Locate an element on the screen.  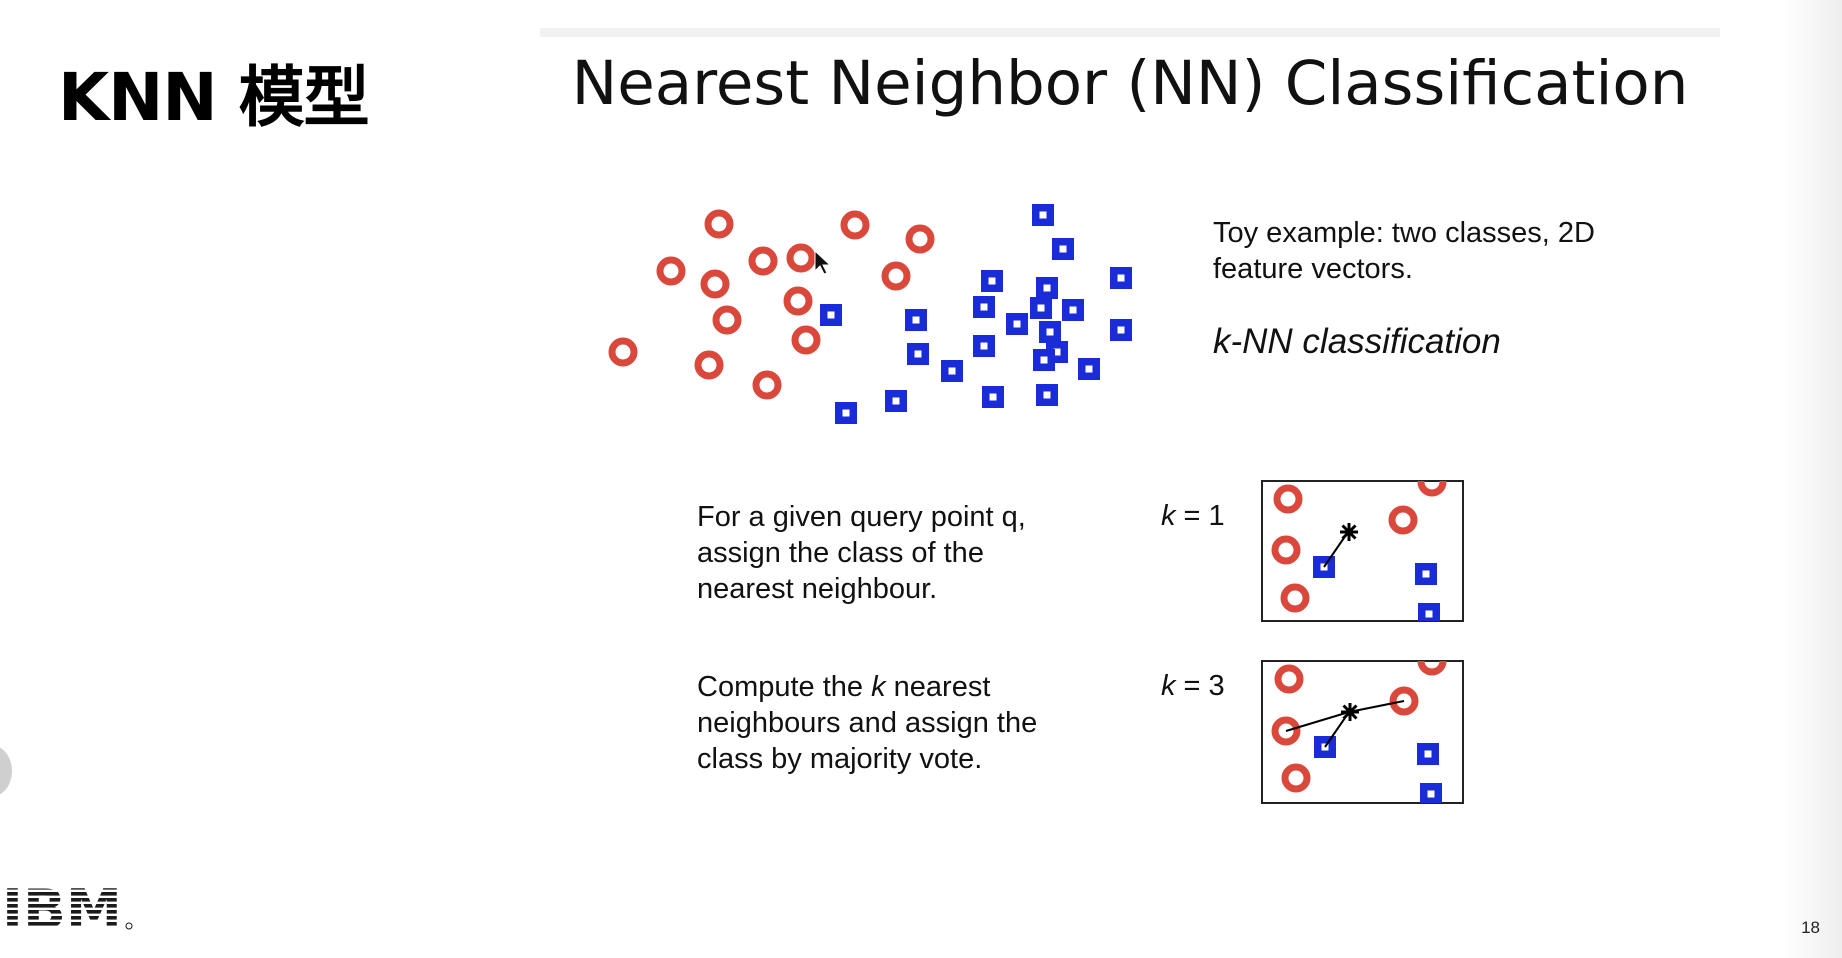
k1-panel is located at coordinates (1362, 551).